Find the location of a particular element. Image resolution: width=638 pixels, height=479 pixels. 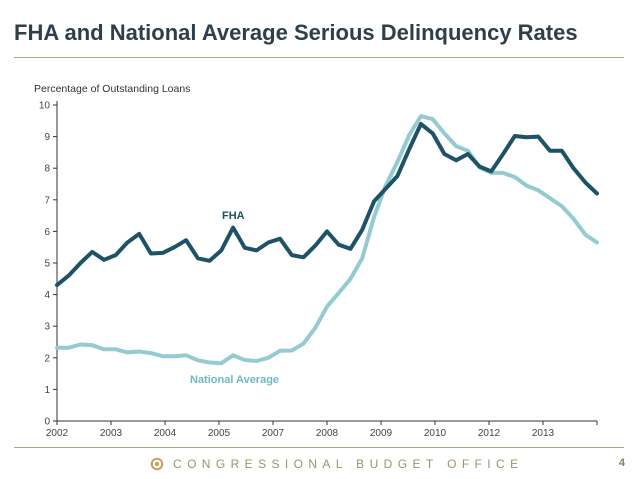

y-tick-label: 6 is located at coordinates (47, 232).